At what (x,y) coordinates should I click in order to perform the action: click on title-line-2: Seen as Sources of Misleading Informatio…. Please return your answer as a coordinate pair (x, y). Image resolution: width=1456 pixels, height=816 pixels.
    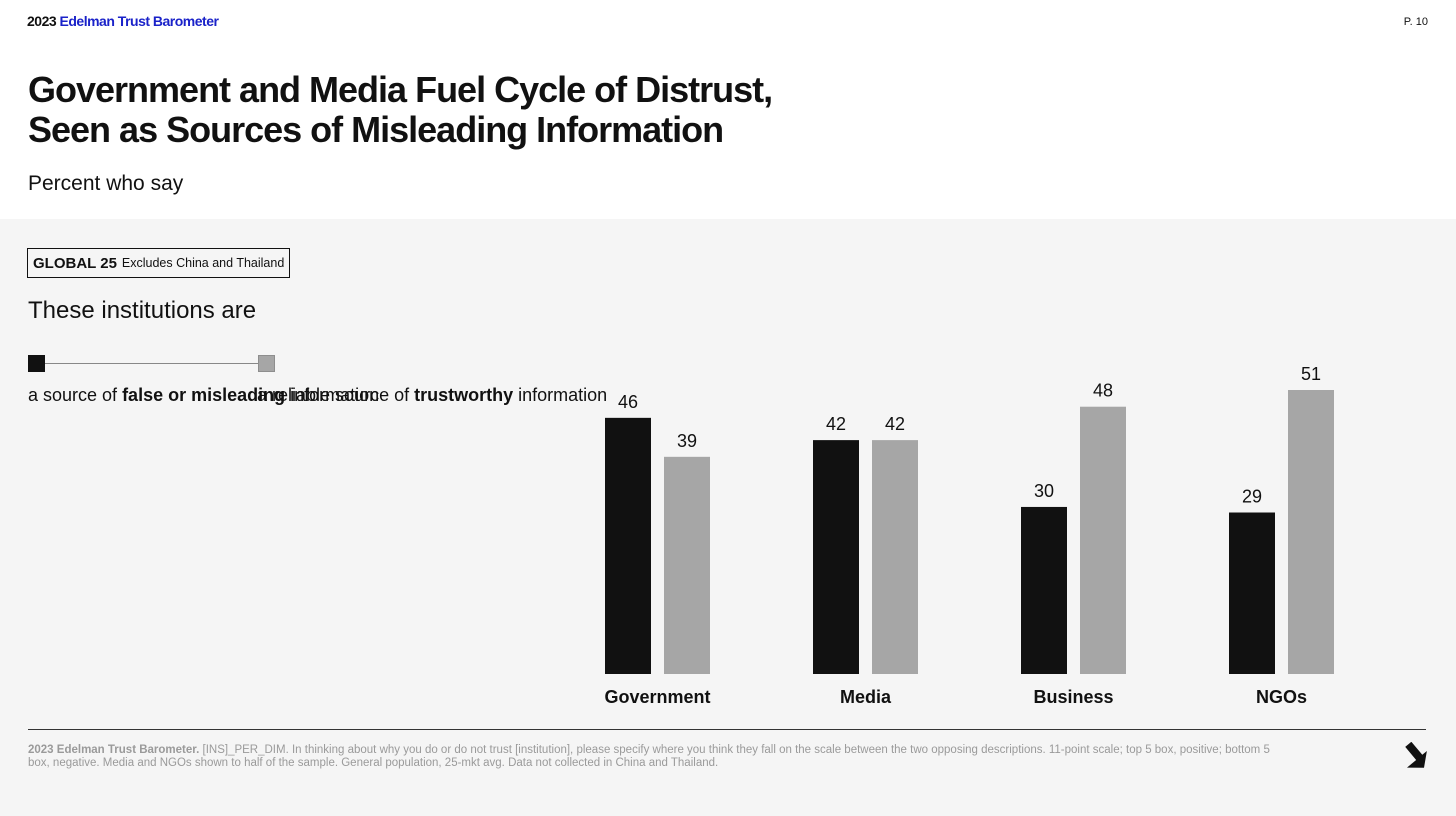
    Looking at the image, I should click on (376, 129).